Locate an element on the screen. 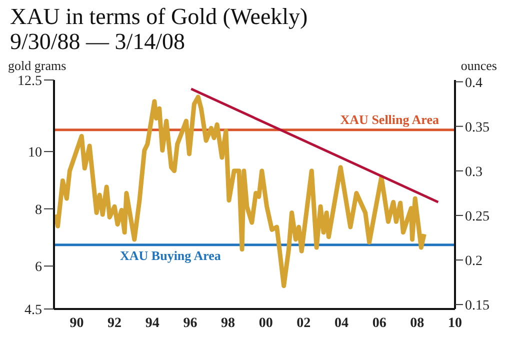 This screenshot has width=509, height=349. y2-tick-label: 0.25 is located at coordinates (477, 216).